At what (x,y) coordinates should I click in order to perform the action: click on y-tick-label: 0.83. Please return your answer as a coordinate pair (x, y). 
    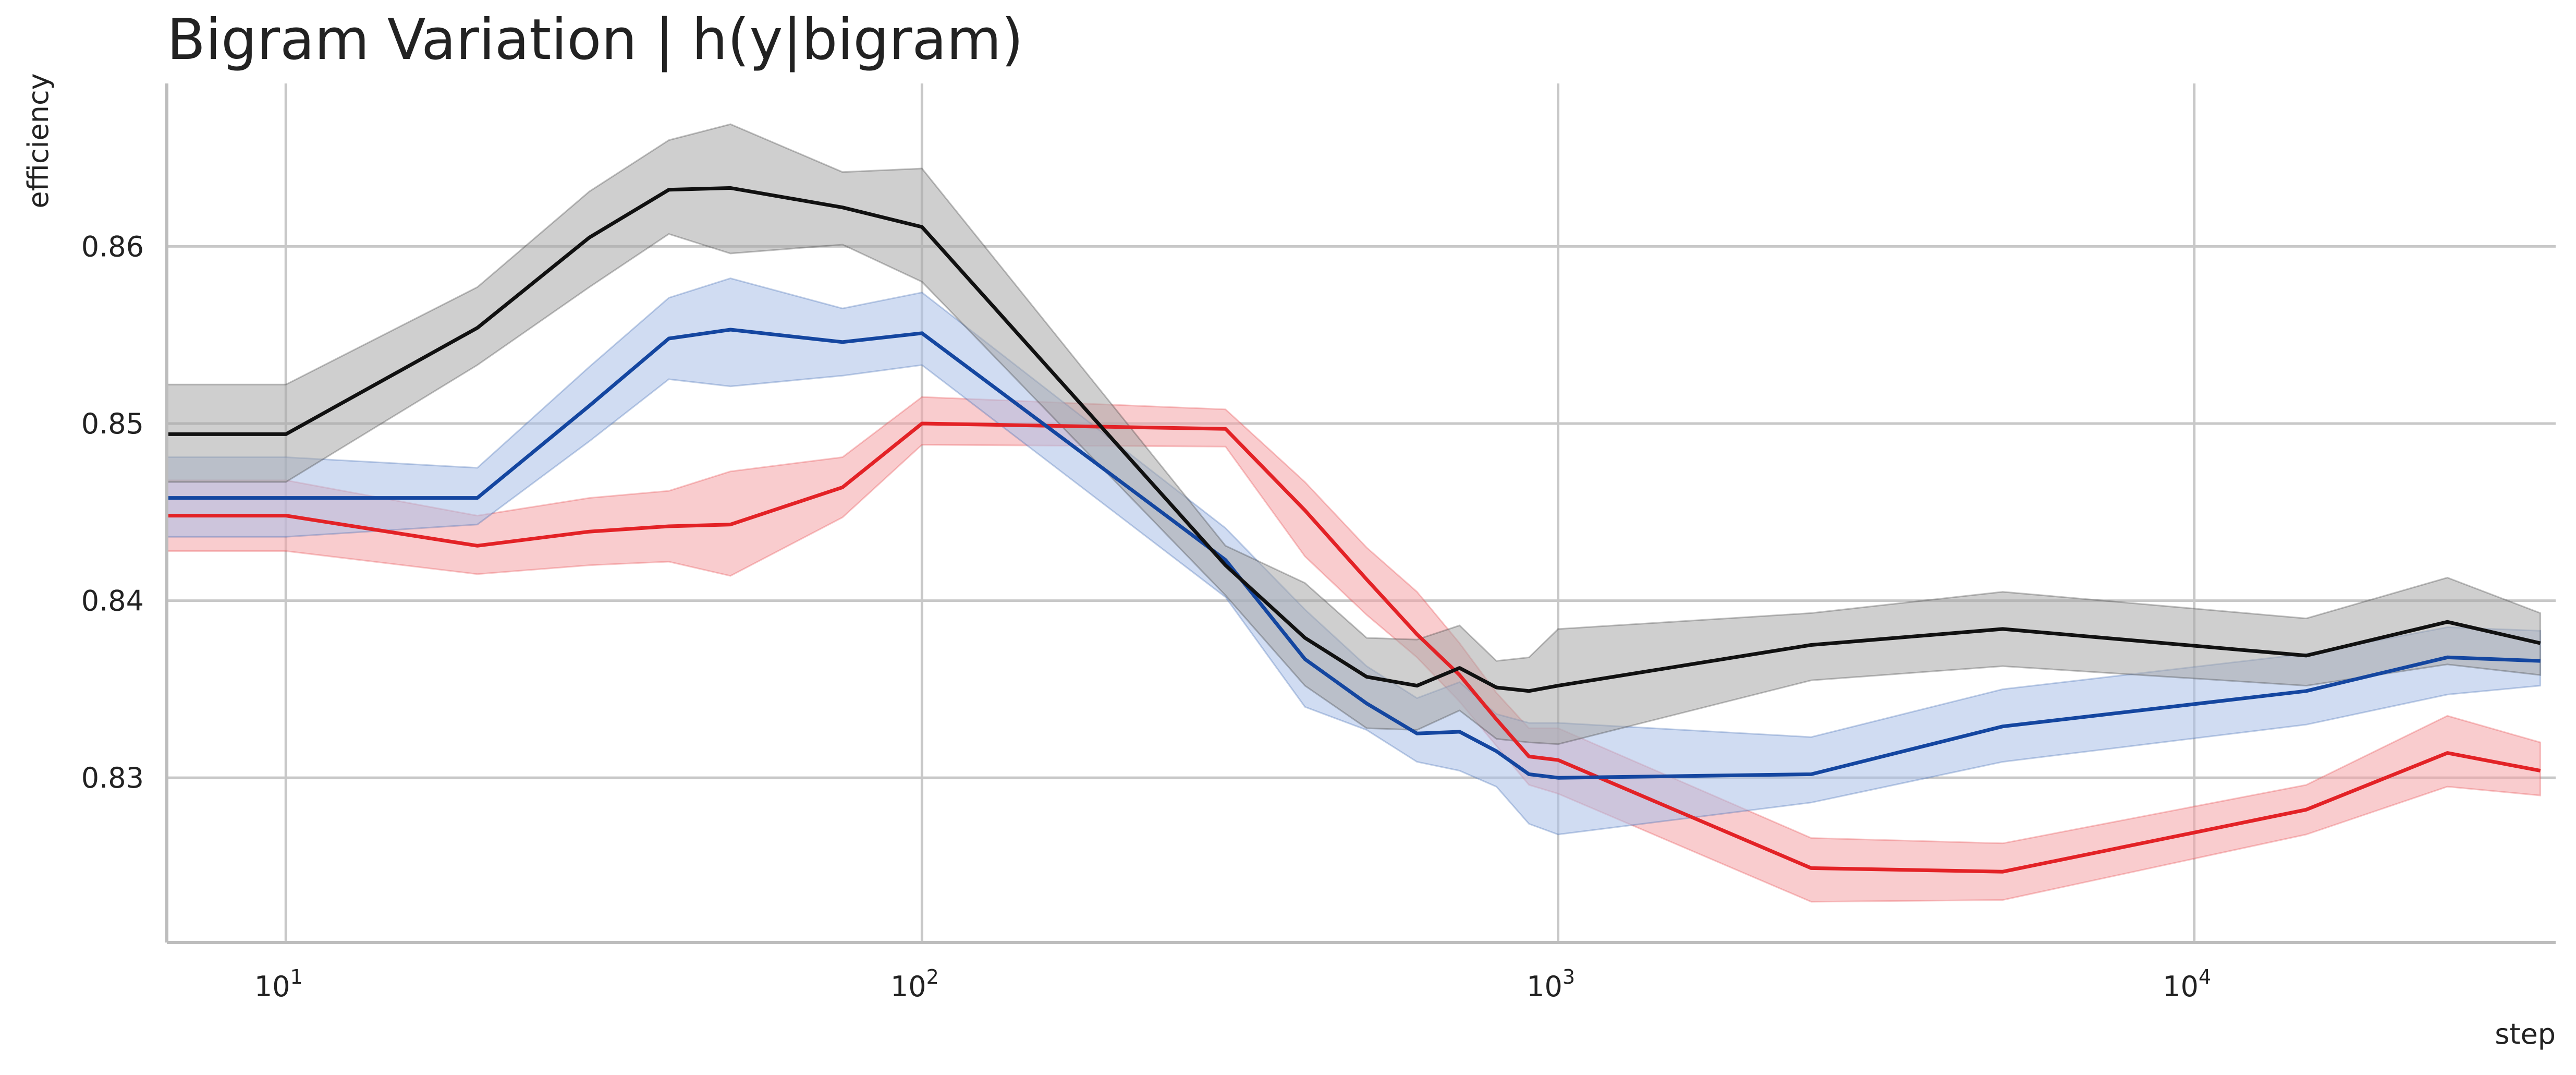
    Looking at the image, I should click on (112, 778).